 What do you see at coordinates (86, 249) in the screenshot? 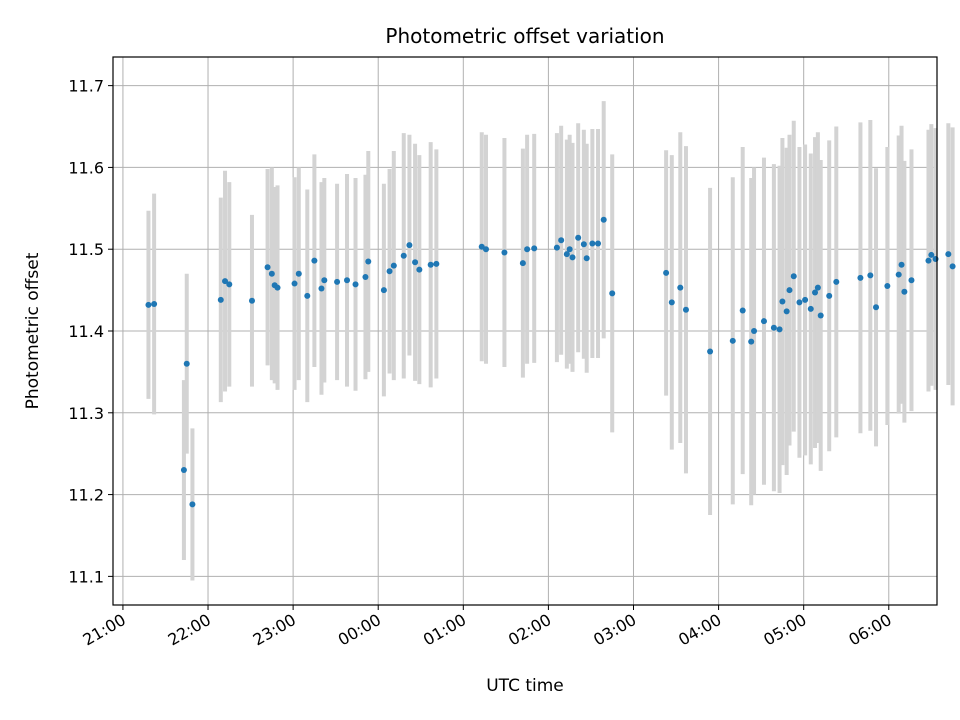
I see `y-tick-label: 11.5` at bounding box center [86, 249].